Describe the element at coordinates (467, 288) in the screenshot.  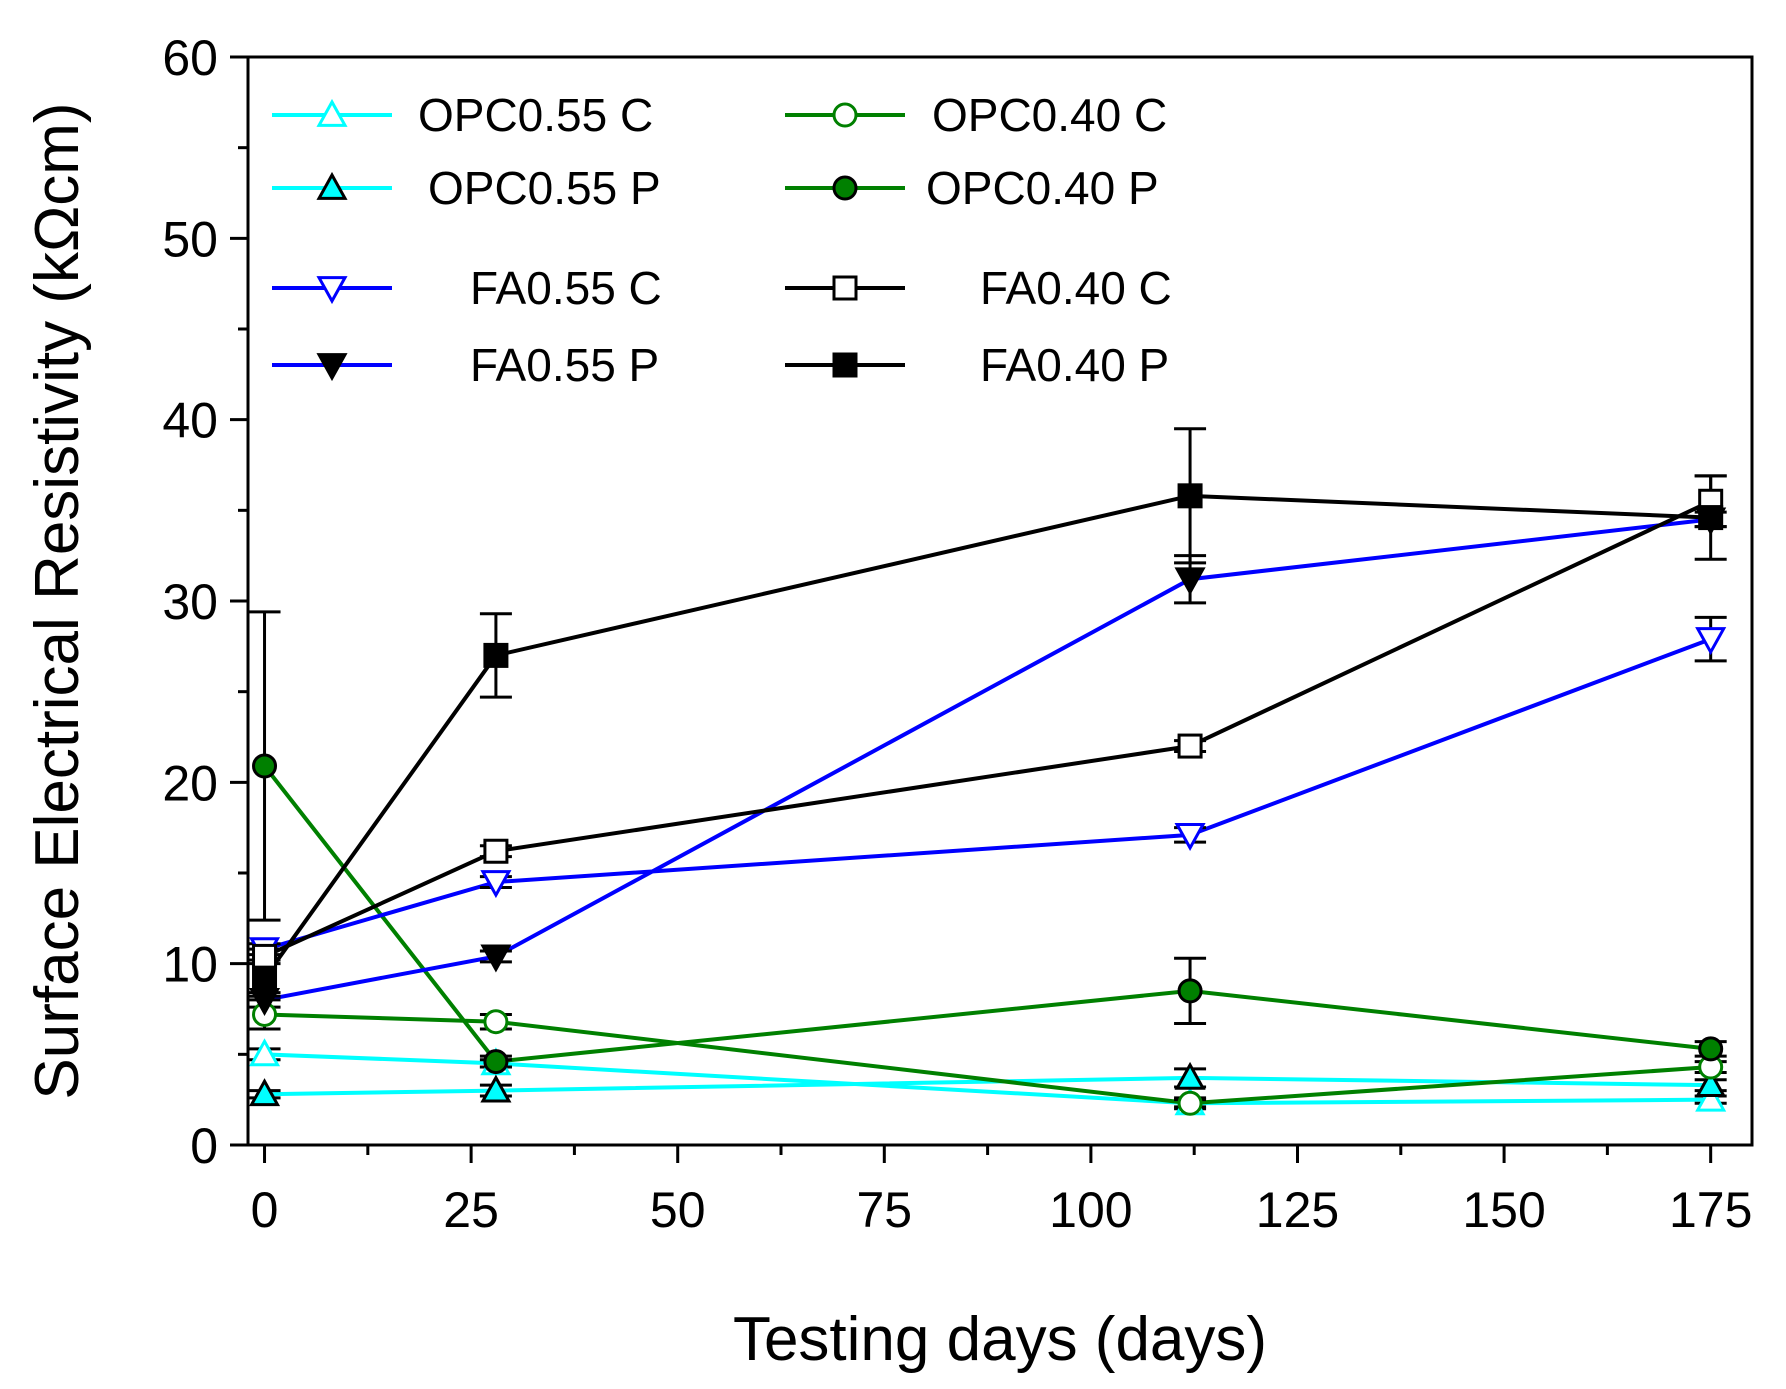
I see `legend-entry-fa0-55-c: FA0.55 C` at that location.